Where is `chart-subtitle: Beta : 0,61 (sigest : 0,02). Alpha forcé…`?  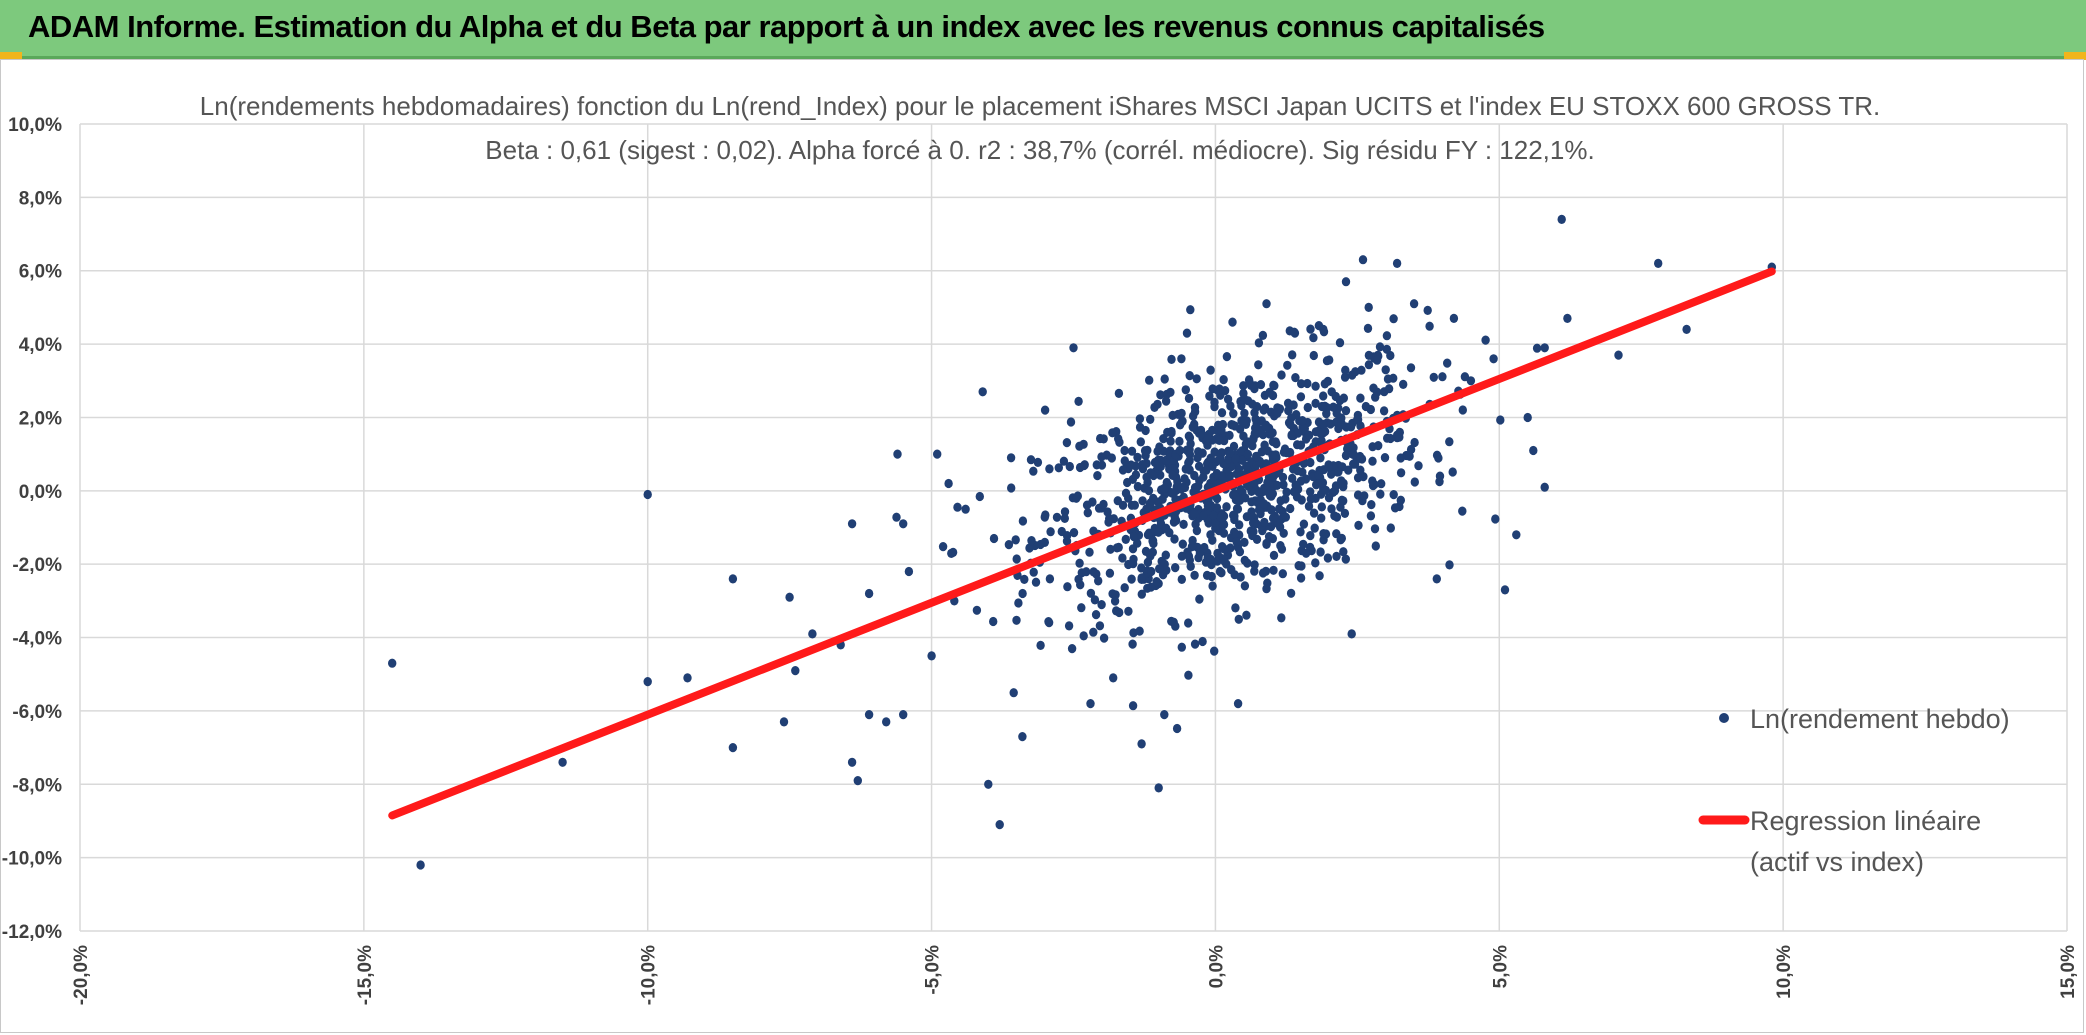 chart-subtitle: Beta : 0,61 (sigest : 0,02). Alpha forcé… is located at coordinates (1039, 150).